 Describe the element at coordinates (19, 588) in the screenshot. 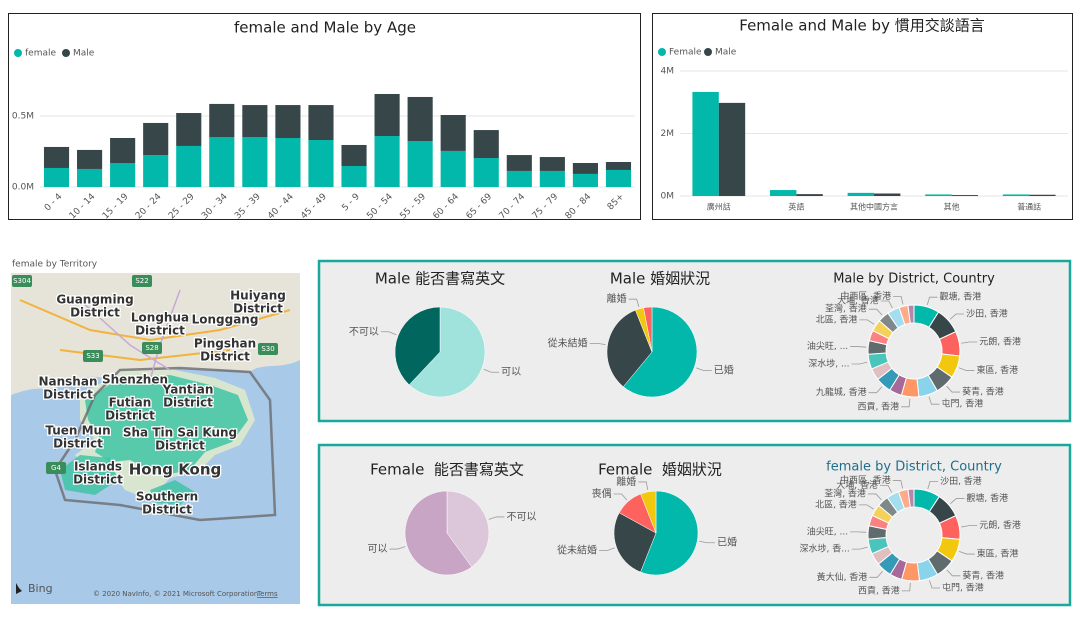

I see `bing-logo-icon` at that location.